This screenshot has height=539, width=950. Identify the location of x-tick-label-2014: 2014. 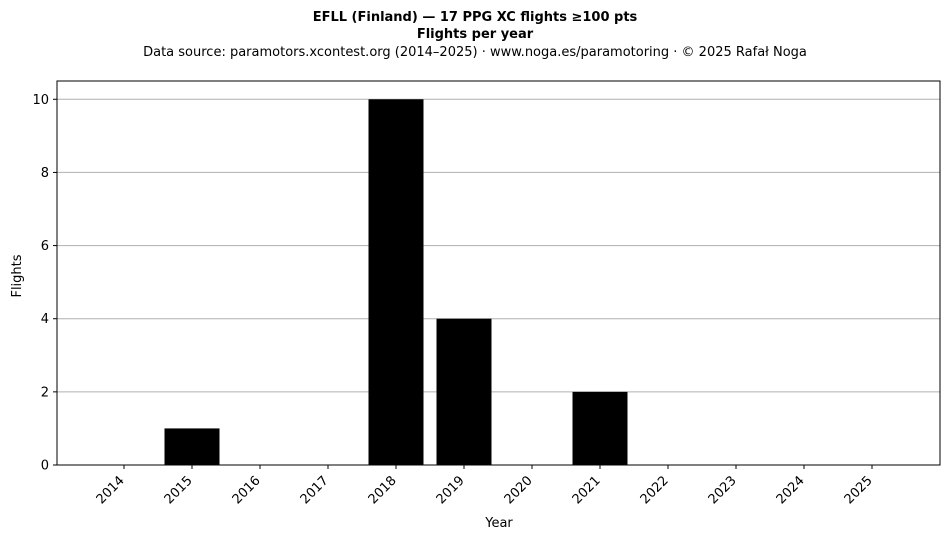
(111, 490).